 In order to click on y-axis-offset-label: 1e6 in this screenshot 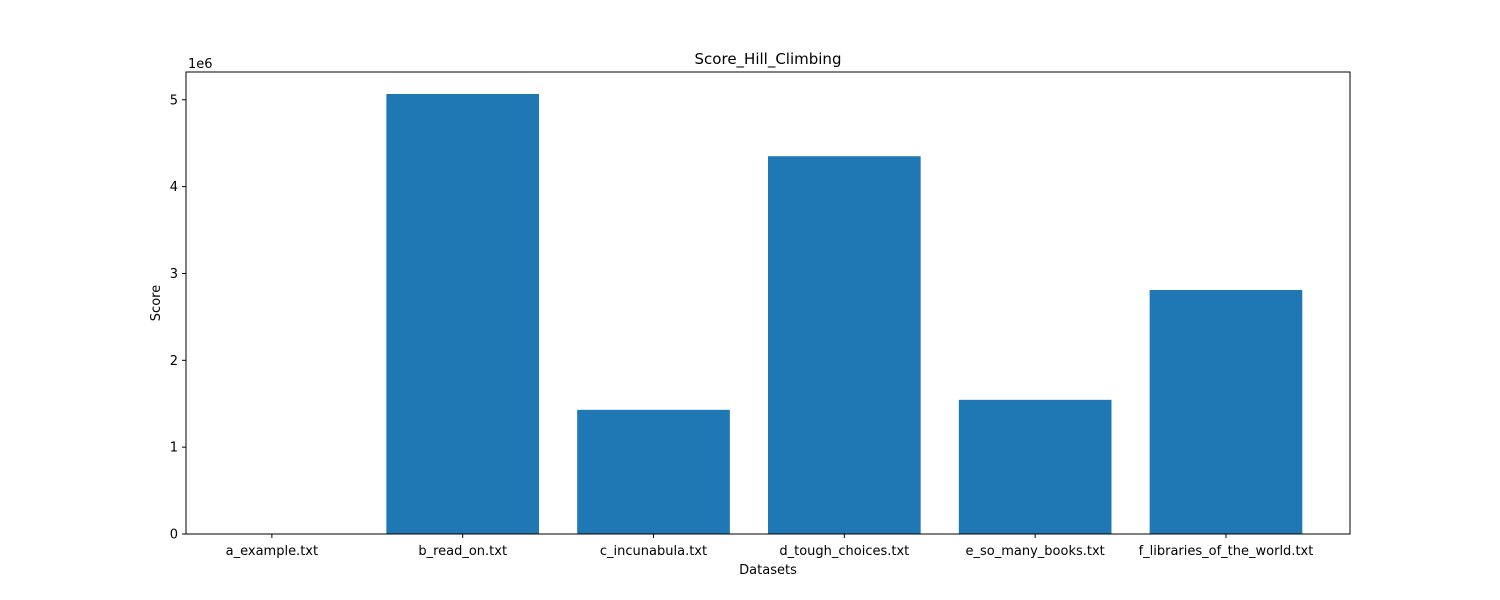, I will do `click(200, 64)`.